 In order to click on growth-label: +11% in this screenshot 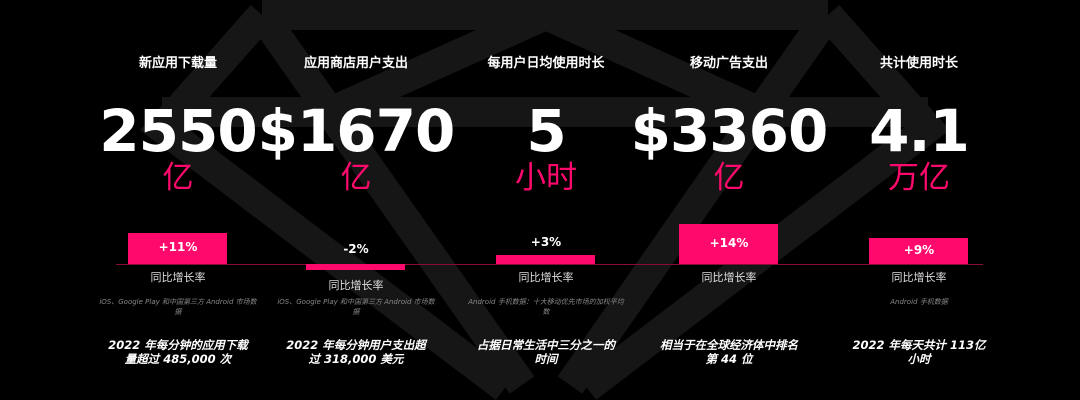, I will do `click(178, 247)`.